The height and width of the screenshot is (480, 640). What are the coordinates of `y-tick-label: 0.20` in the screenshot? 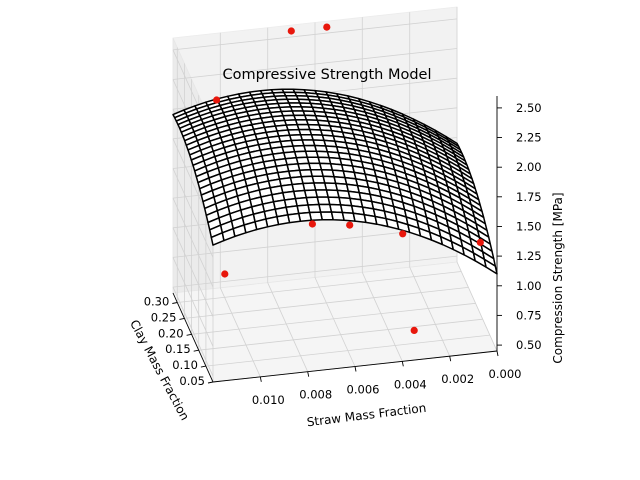 It's located at (171, 333).